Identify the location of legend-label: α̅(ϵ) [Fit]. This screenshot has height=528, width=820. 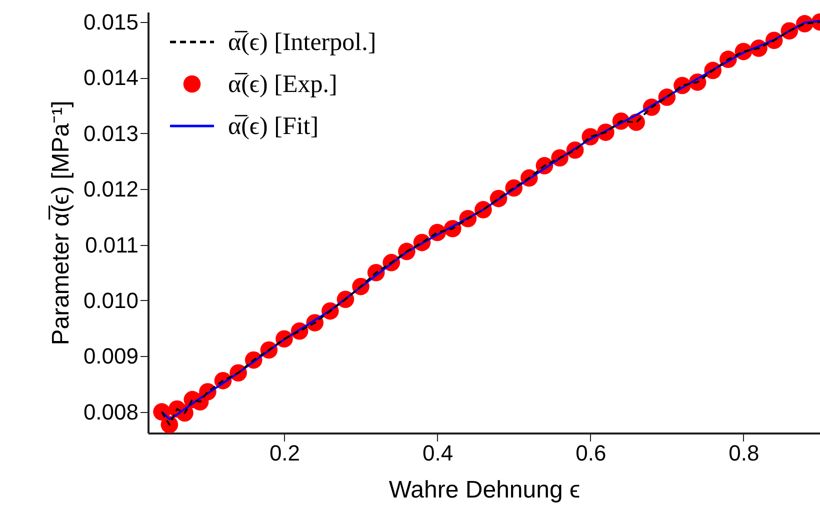
(273, 126).